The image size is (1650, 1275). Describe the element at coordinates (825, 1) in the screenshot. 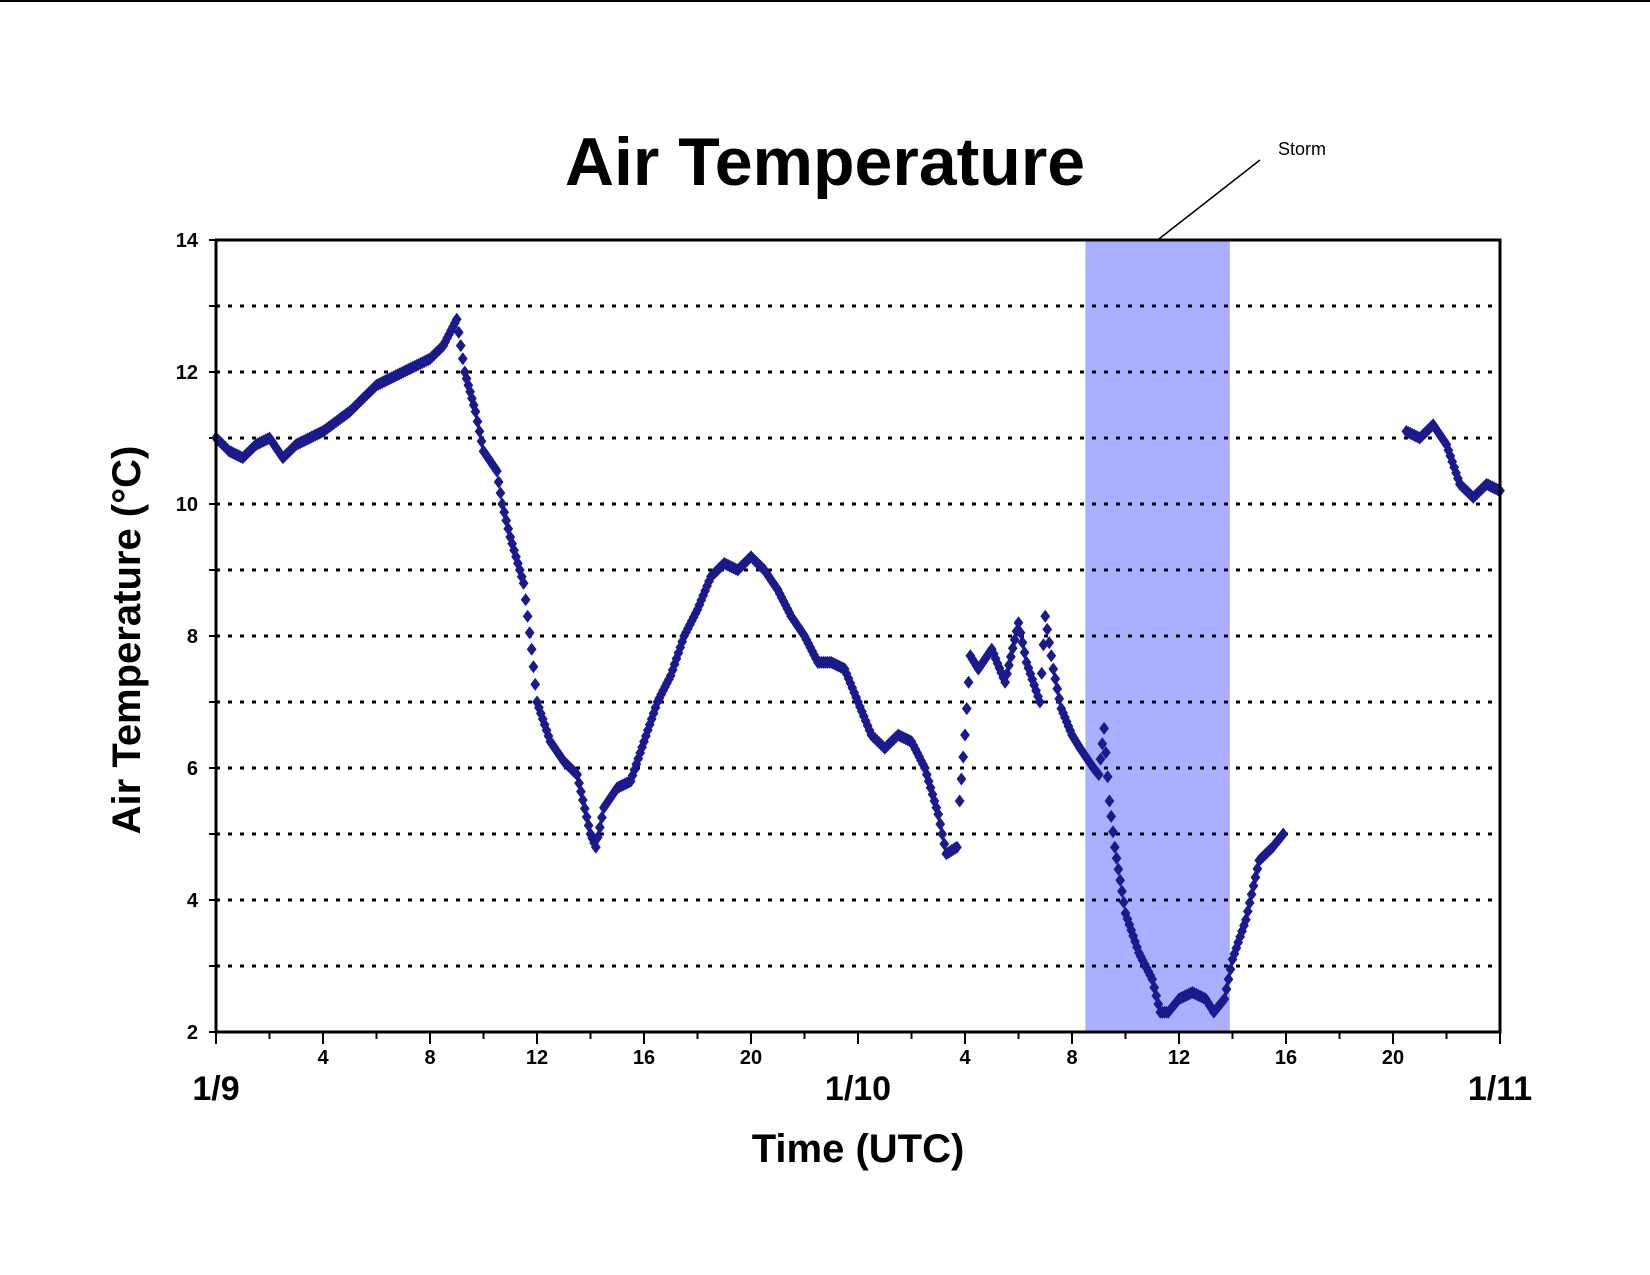

I see `top-rule` at that location.